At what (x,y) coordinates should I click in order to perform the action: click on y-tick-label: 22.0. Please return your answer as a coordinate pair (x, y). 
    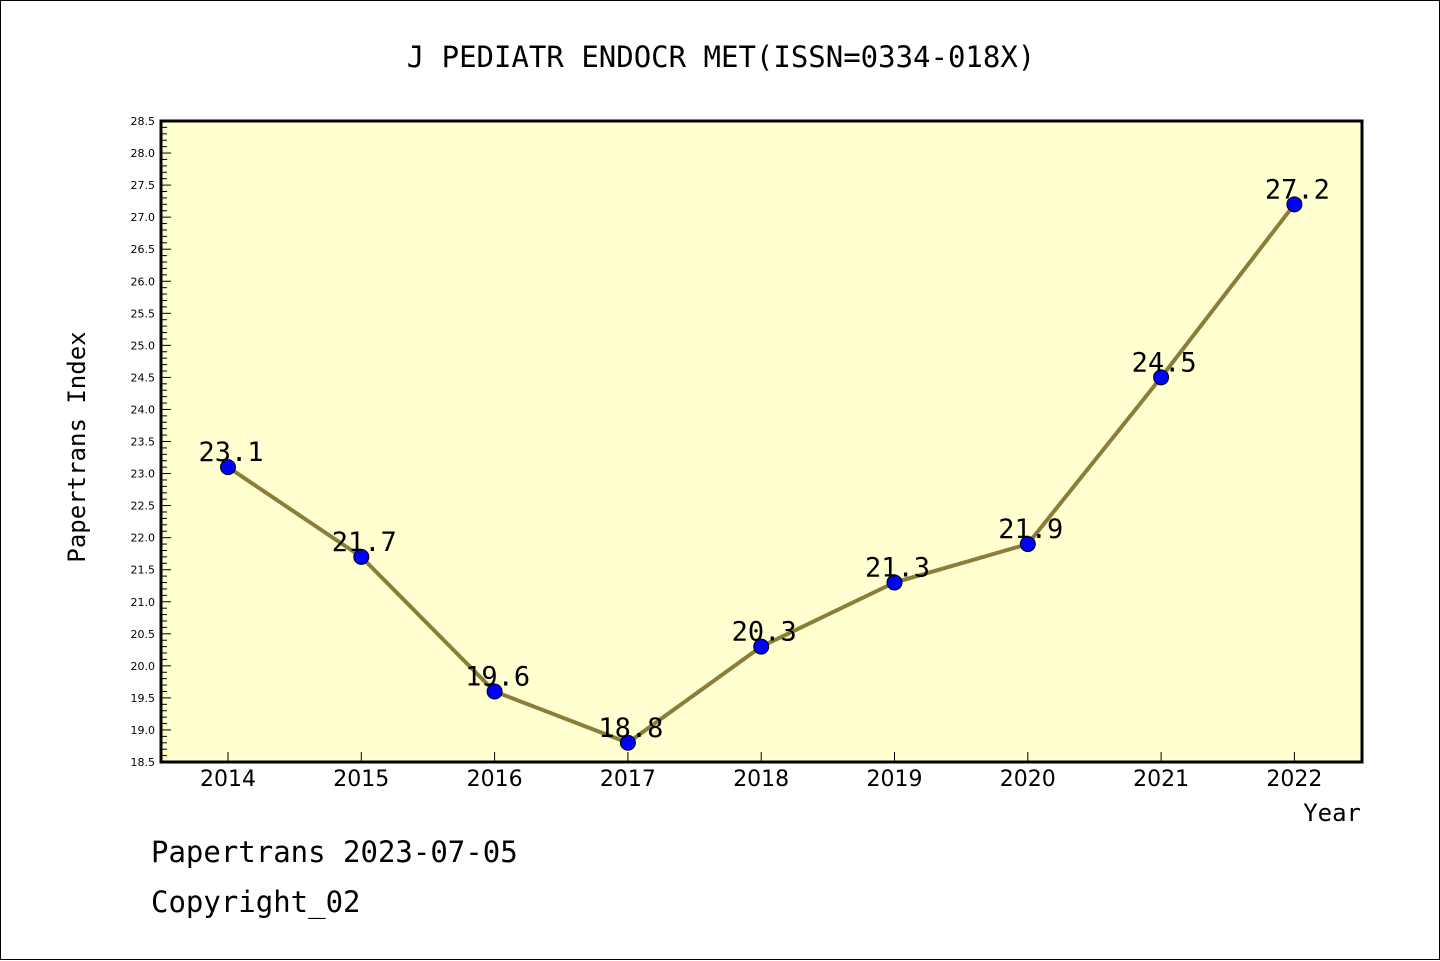
    Looking at the image, I should click on (143, 538).